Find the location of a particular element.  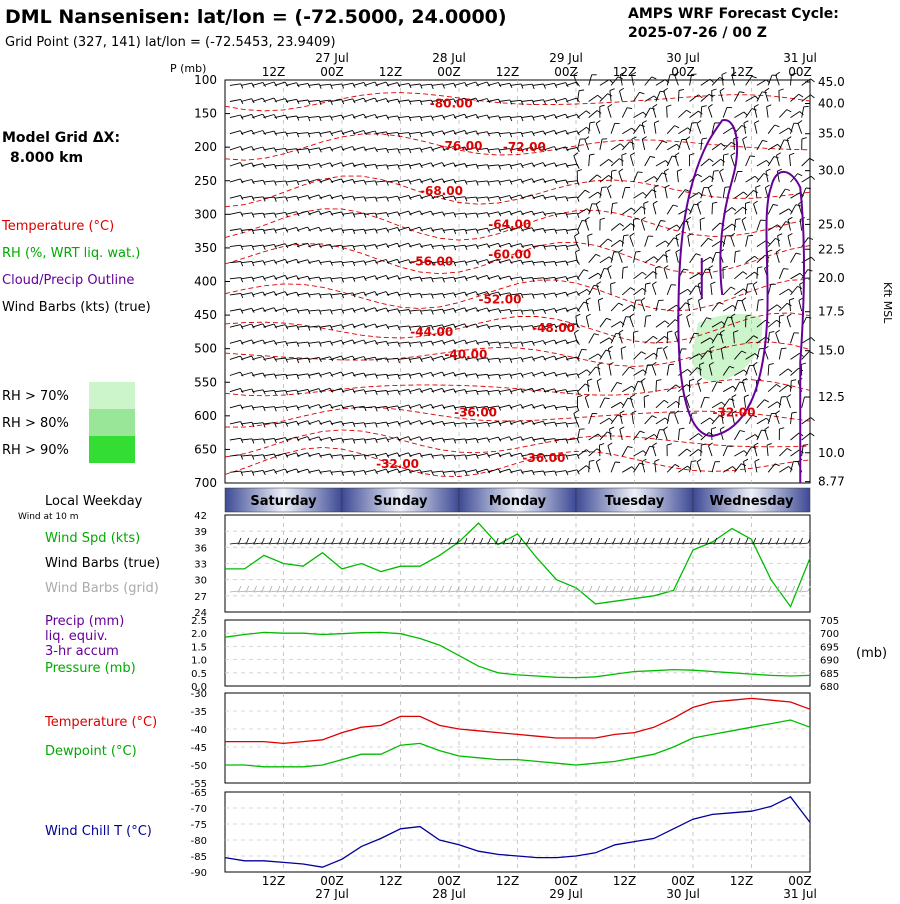

pressure-tick-label: 400 is located at coordinates (205, 282).